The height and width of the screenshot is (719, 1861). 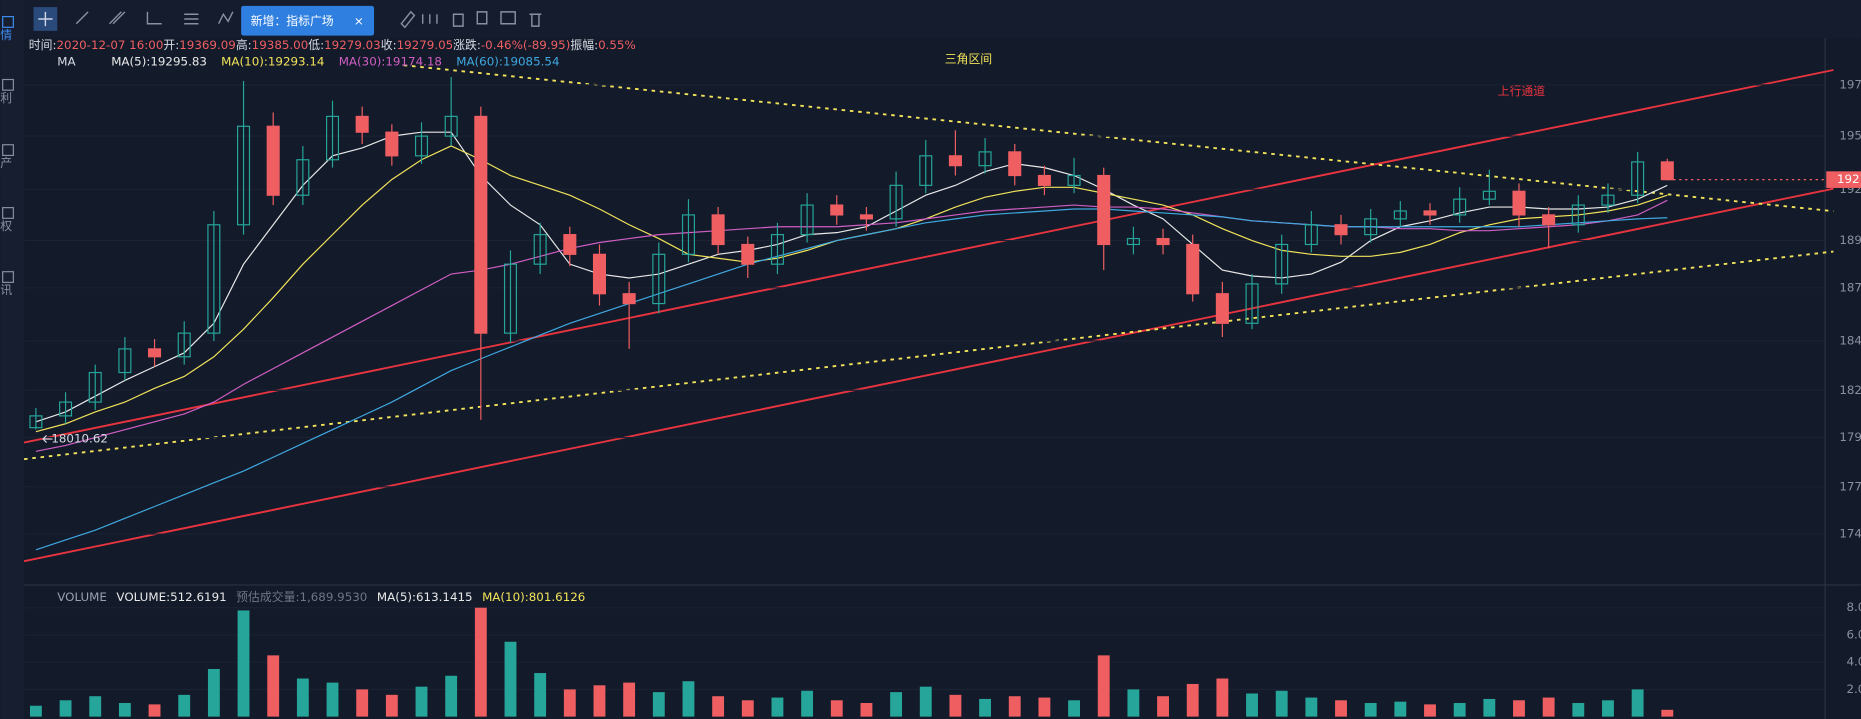 What do you see at coordinates (389, 45) in the screenshot?
I see `info-label: 收:` at bounding box center [389, 45].